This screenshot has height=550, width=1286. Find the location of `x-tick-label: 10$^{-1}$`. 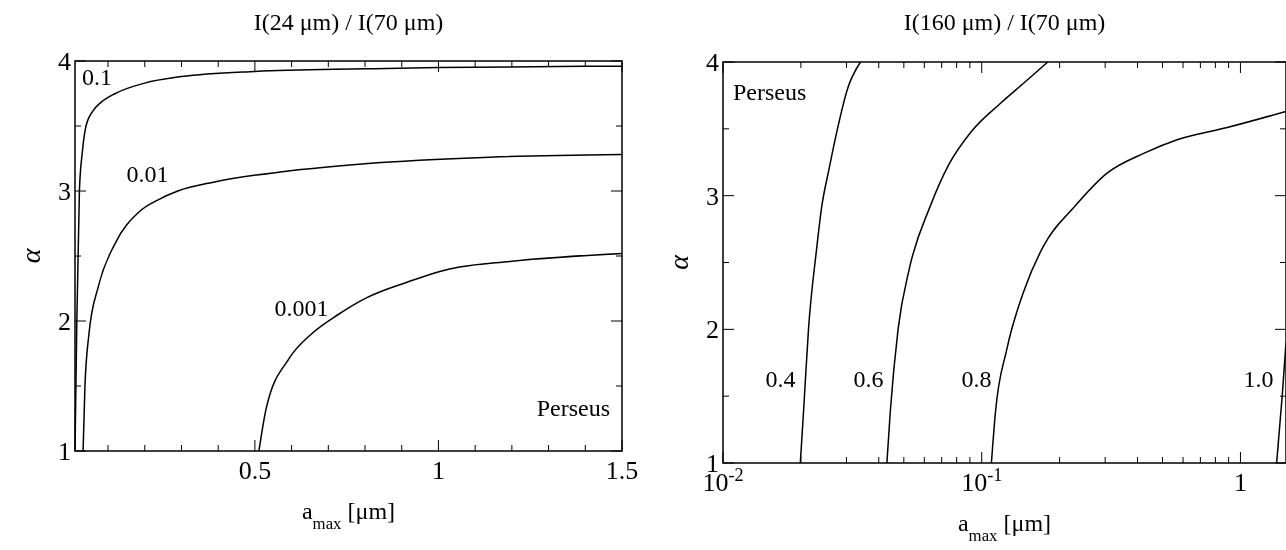

x-tick-label: 10$^{-1}$ is located at coordinates (982, 481).